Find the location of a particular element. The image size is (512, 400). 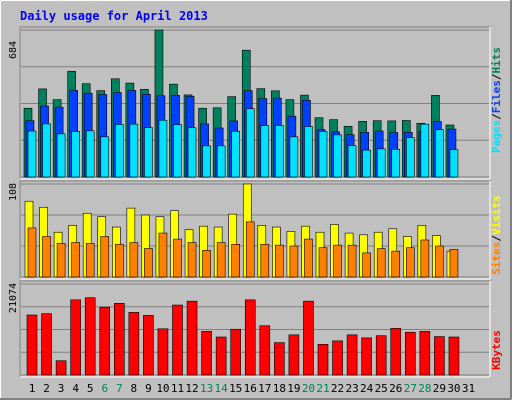

day-label: 10 is located at coordinates (162, 388).